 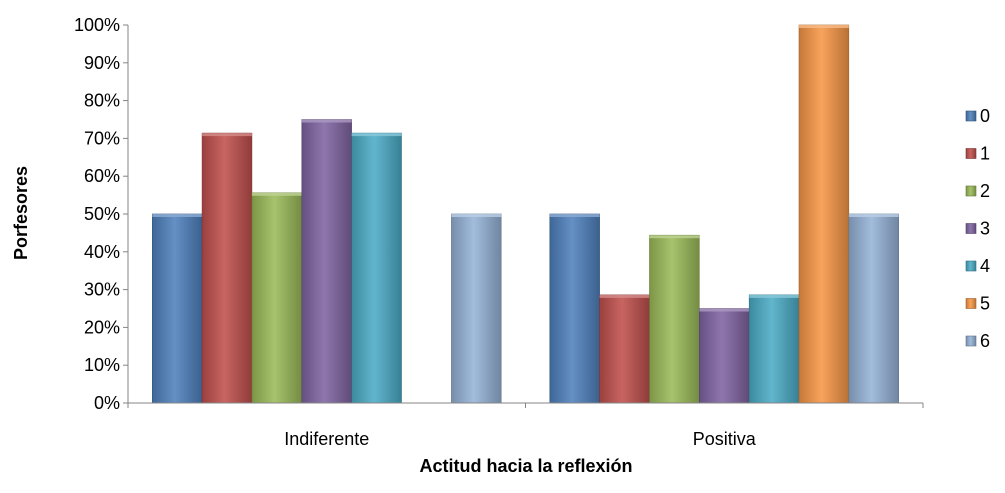 I want to click on bar-series-3-positiva, so click(x=724, y=356).